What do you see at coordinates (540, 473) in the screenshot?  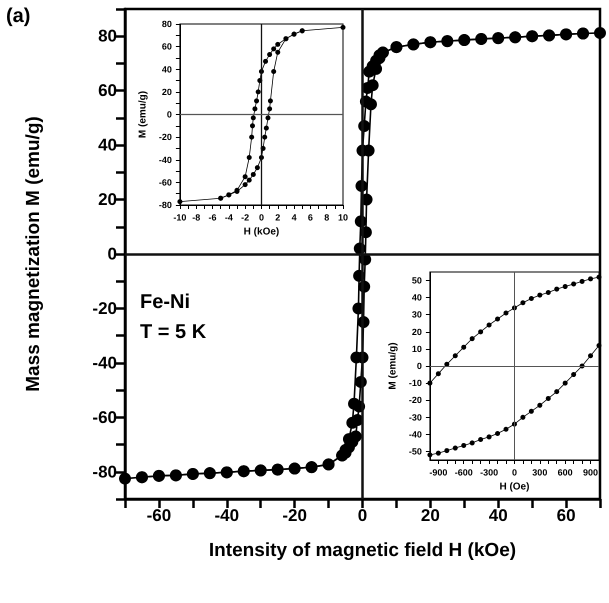 I see `x-tick-label: 300` at bounding box center [540, 473].